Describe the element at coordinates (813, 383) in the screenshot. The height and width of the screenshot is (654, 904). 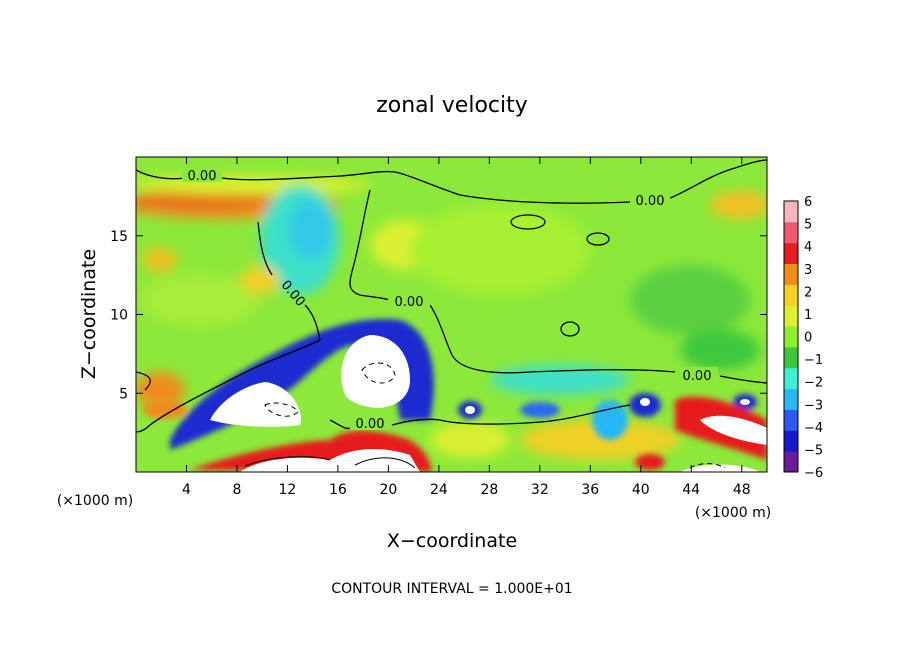
I see `colorbar-tick-label: −2` at that location.